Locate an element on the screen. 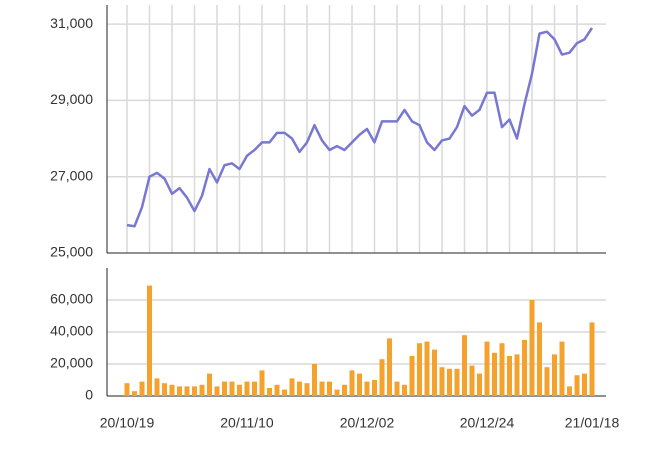  y-tick-label: 20,000 is located at coordinates (71, 363).